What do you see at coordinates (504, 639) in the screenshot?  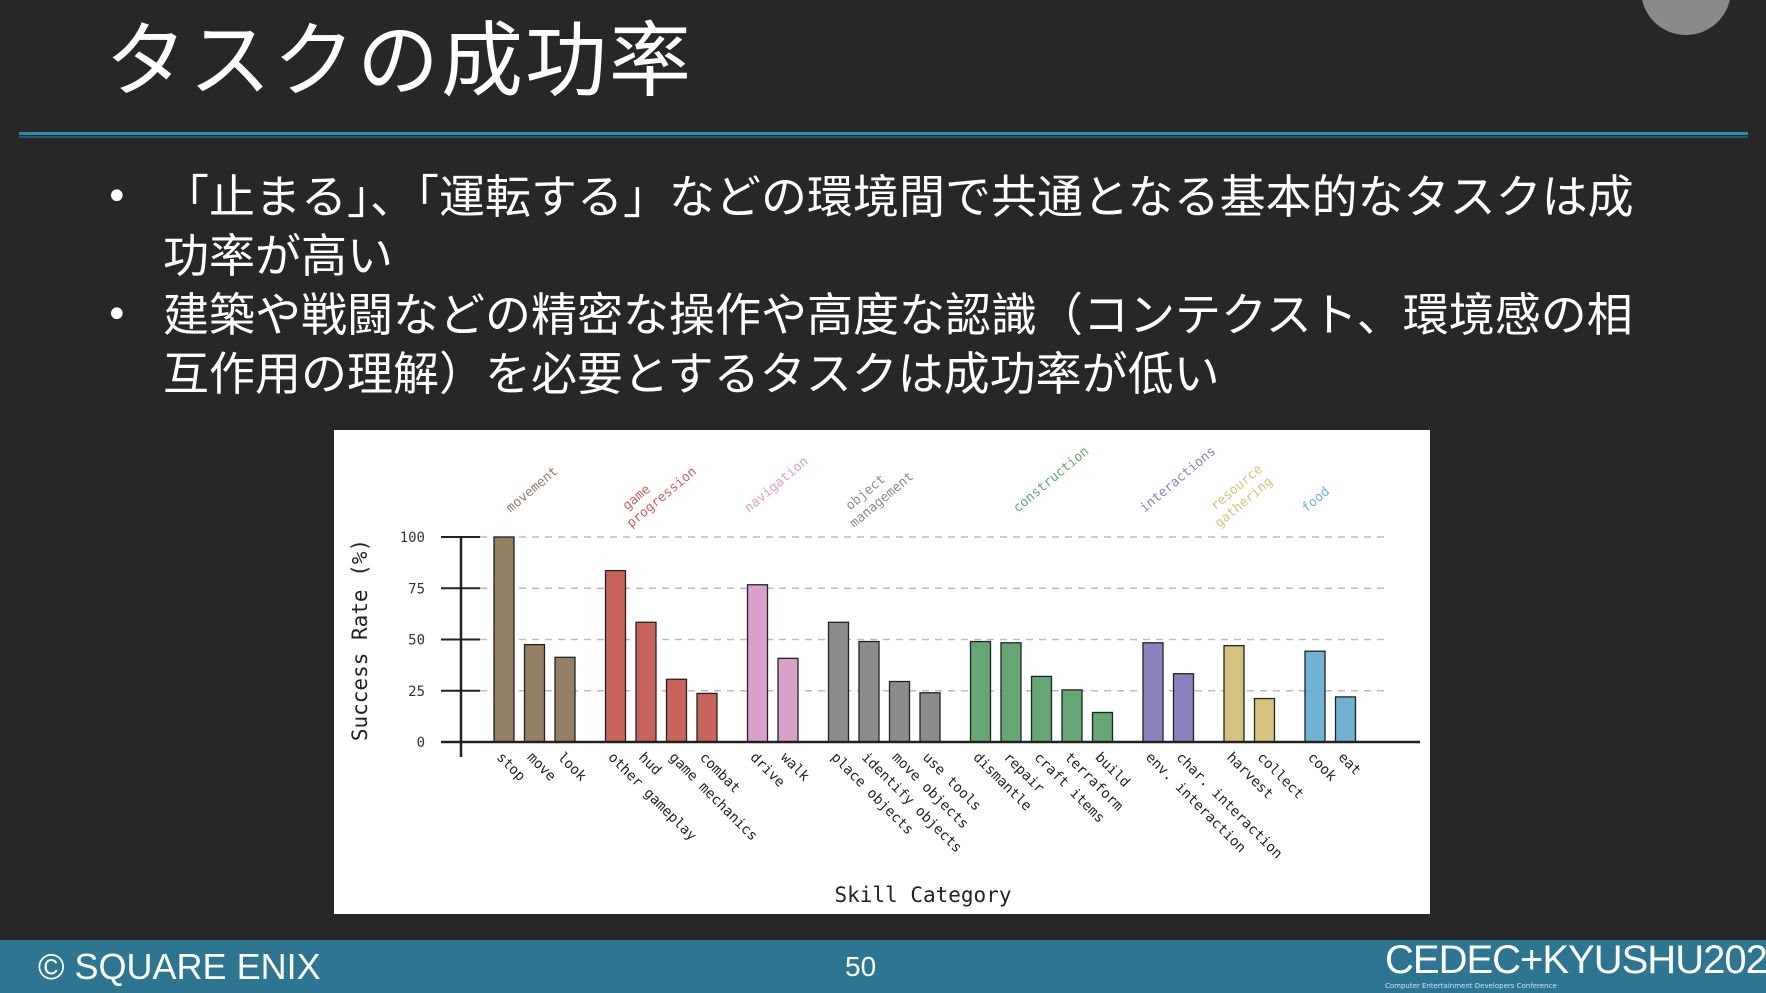 I see `bar-stop` at bounding box center [504, 639].